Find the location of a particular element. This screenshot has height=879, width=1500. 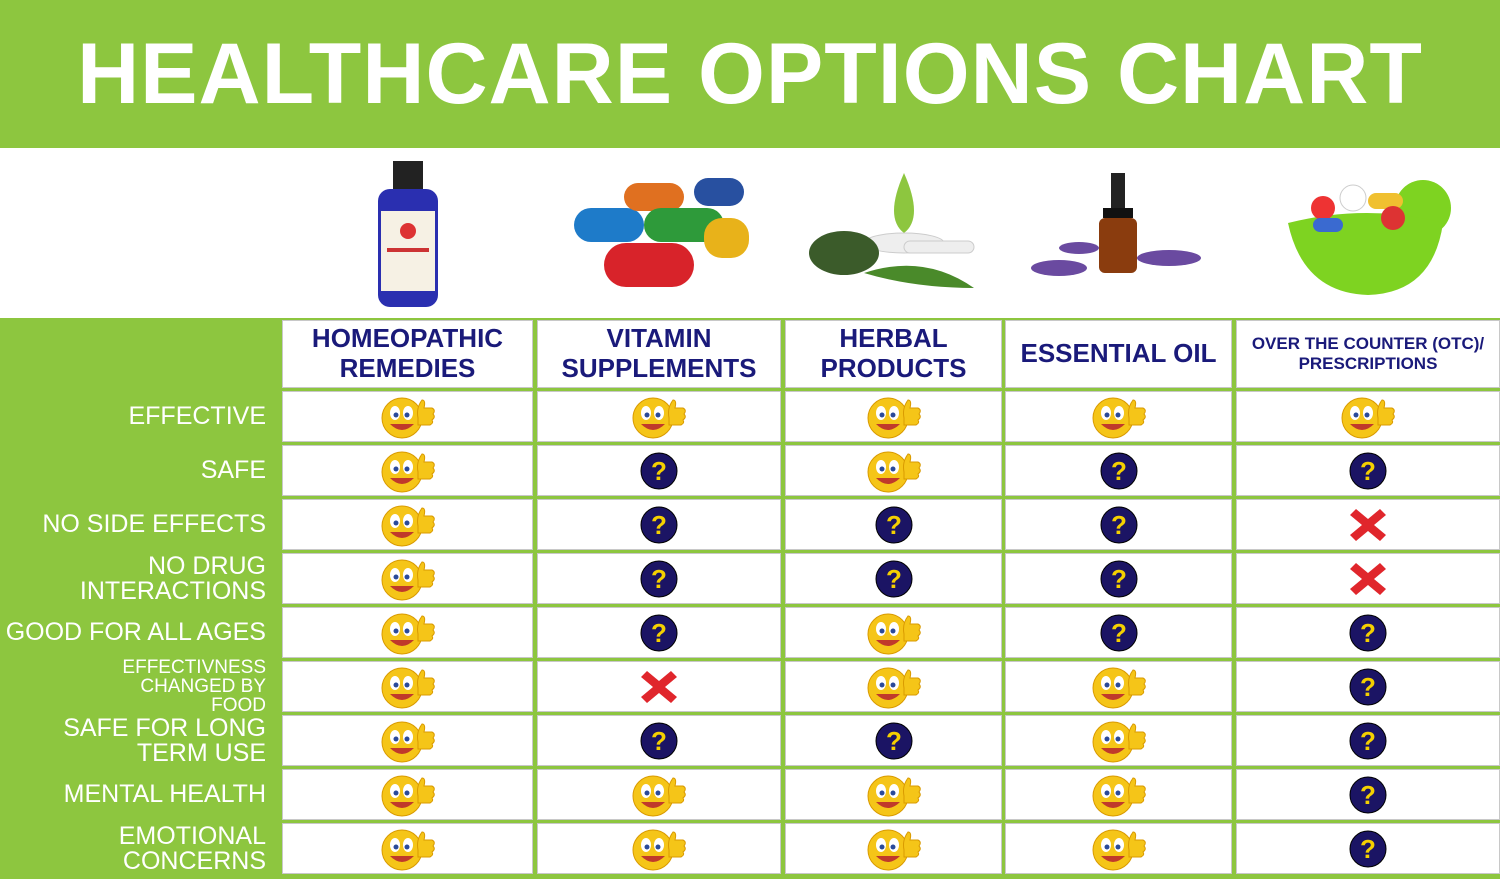

row-label: GOOD FOR ALL AGES is located at coordinates (140, 632).